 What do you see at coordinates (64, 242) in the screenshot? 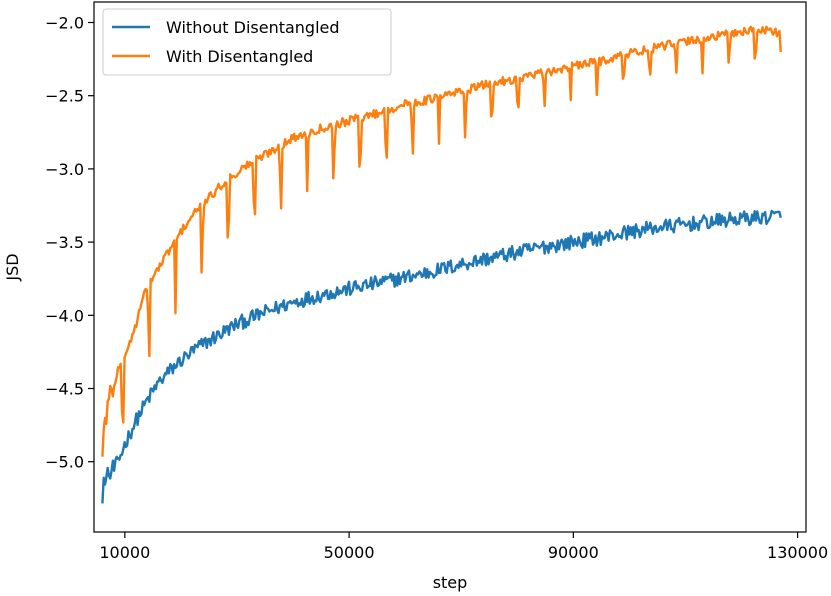
I see `y-tick-label: −3.5` at bounding box center [64, 242].